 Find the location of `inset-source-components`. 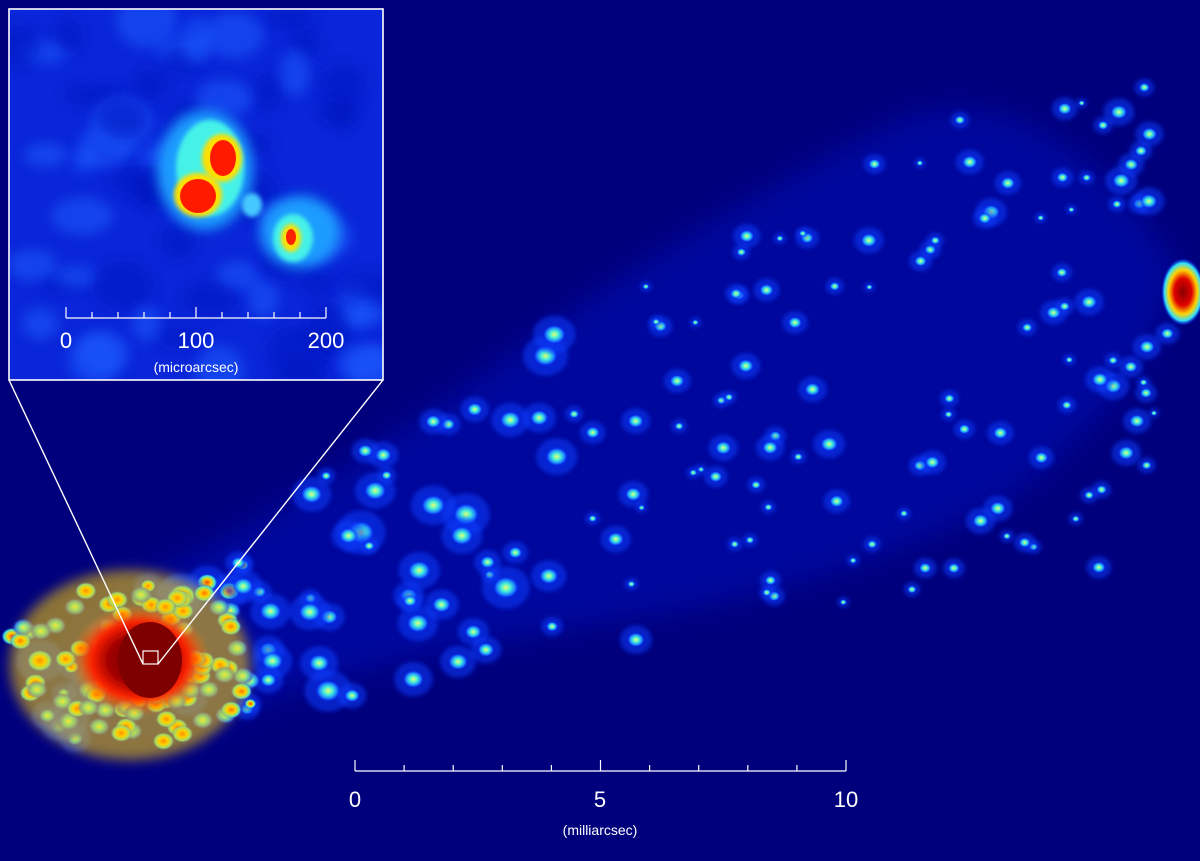

inset-source-components is located at coordinates (248, 189).